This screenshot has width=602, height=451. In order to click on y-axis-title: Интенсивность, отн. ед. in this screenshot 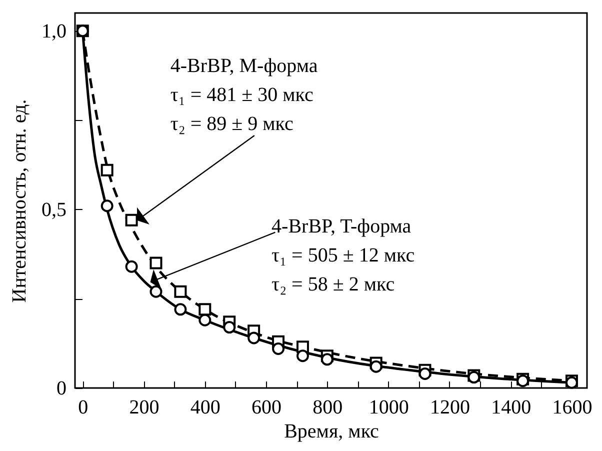, I will do `click(19, 201)`.